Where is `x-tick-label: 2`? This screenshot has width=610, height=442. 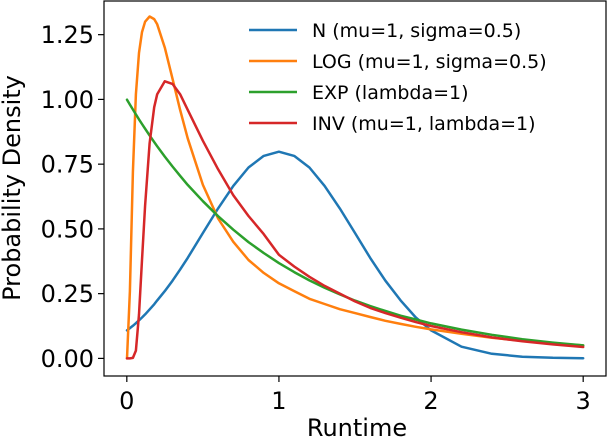 x-tick-label: 2 is located at coordinates (430, 401).